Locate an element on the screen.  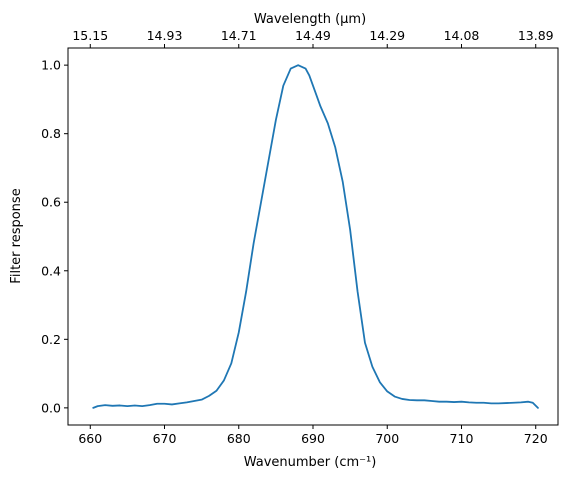
x-tick-label: 660 is located at coordinates (90, 438).